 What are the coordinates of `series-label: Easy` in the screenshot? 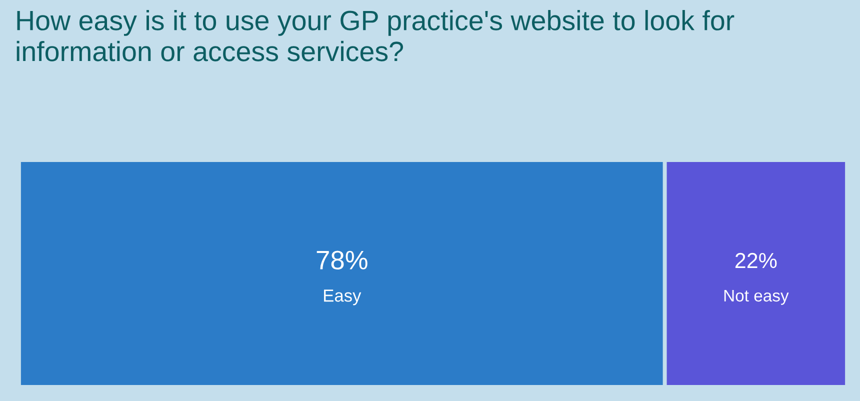 It's located at (343, 298).